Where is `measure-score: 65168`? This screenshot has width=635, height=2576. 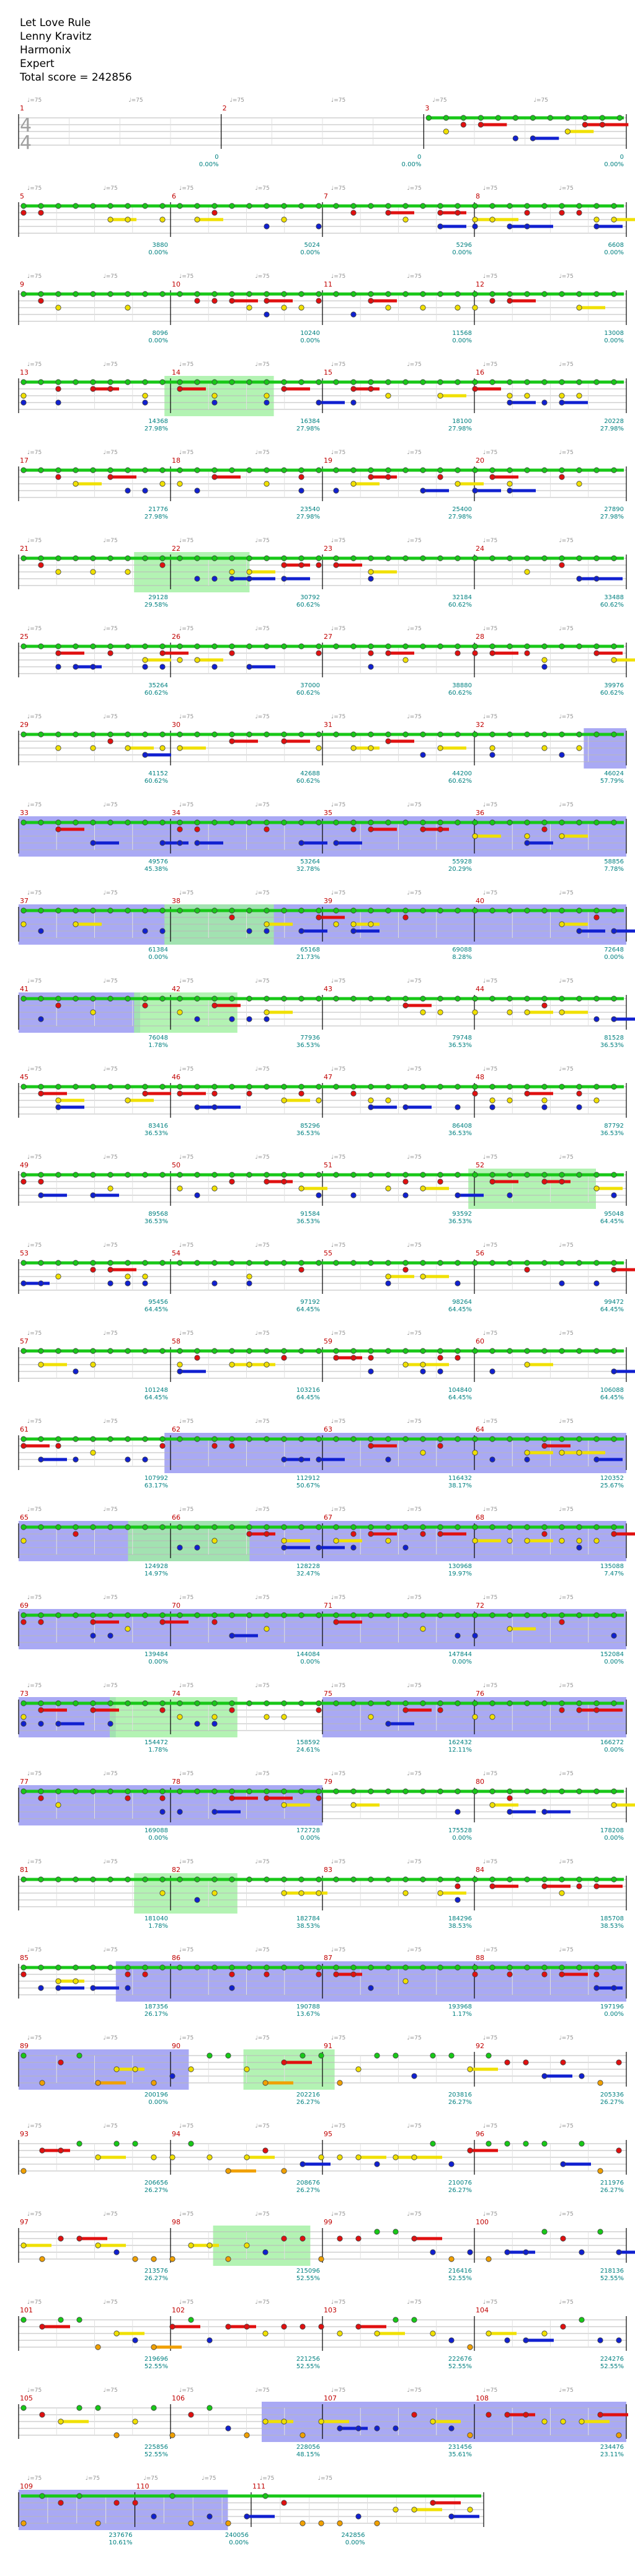
measure-score: 65168 is located at coordinates (310, 950).